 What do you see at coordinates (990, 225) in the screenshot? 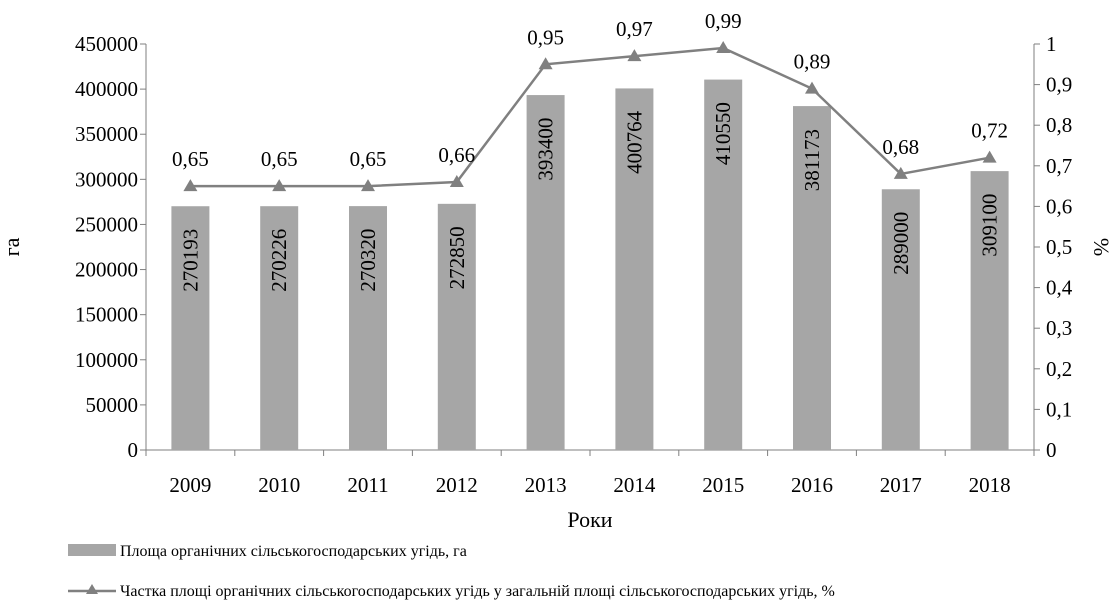
I see `bar-data-label: 309100` at bounding box center [990, 225].